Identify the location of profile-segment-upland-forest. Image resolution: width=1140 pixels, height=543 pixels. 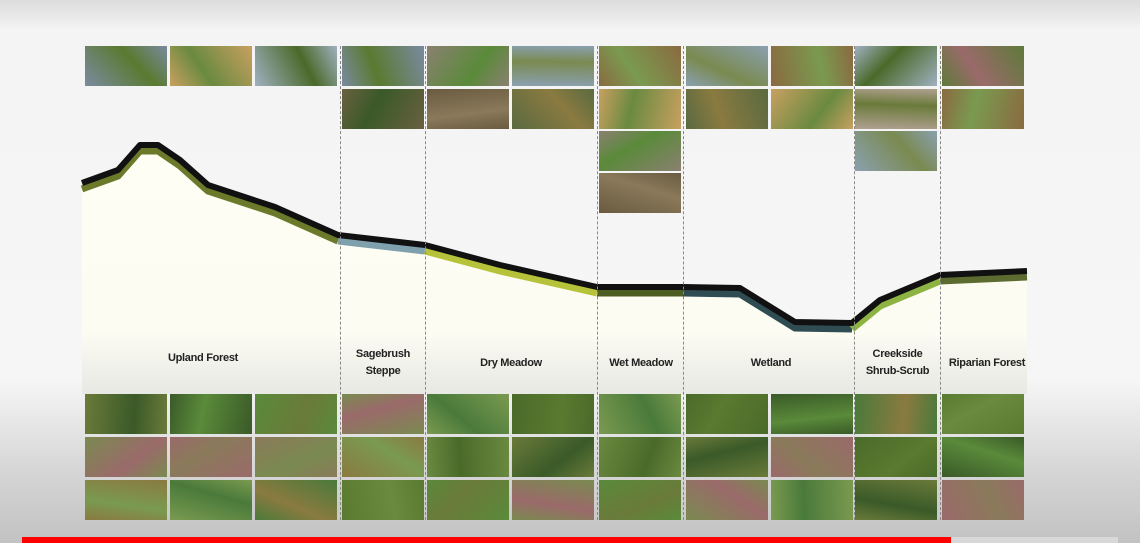
(210, 196).